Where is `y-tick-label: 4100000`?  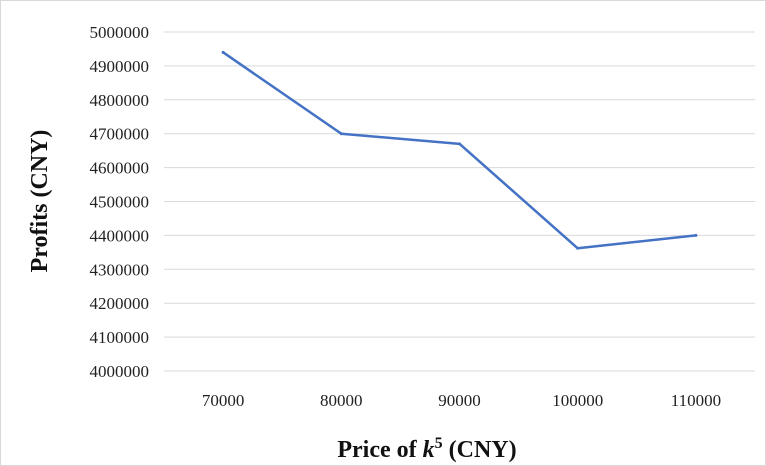
y-tick-label: 4100000 is located at coordinates (120, 337).